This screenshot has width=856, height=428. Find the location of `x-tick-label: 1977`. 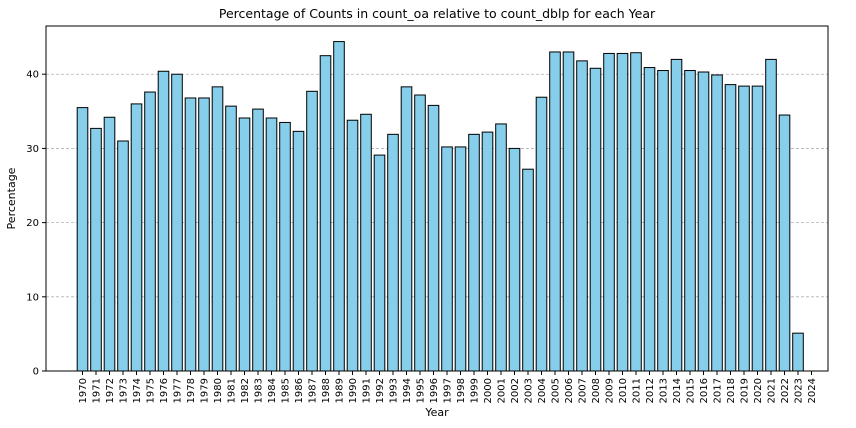

x-tick-label: 1977 is located at coordinates (178, 390).